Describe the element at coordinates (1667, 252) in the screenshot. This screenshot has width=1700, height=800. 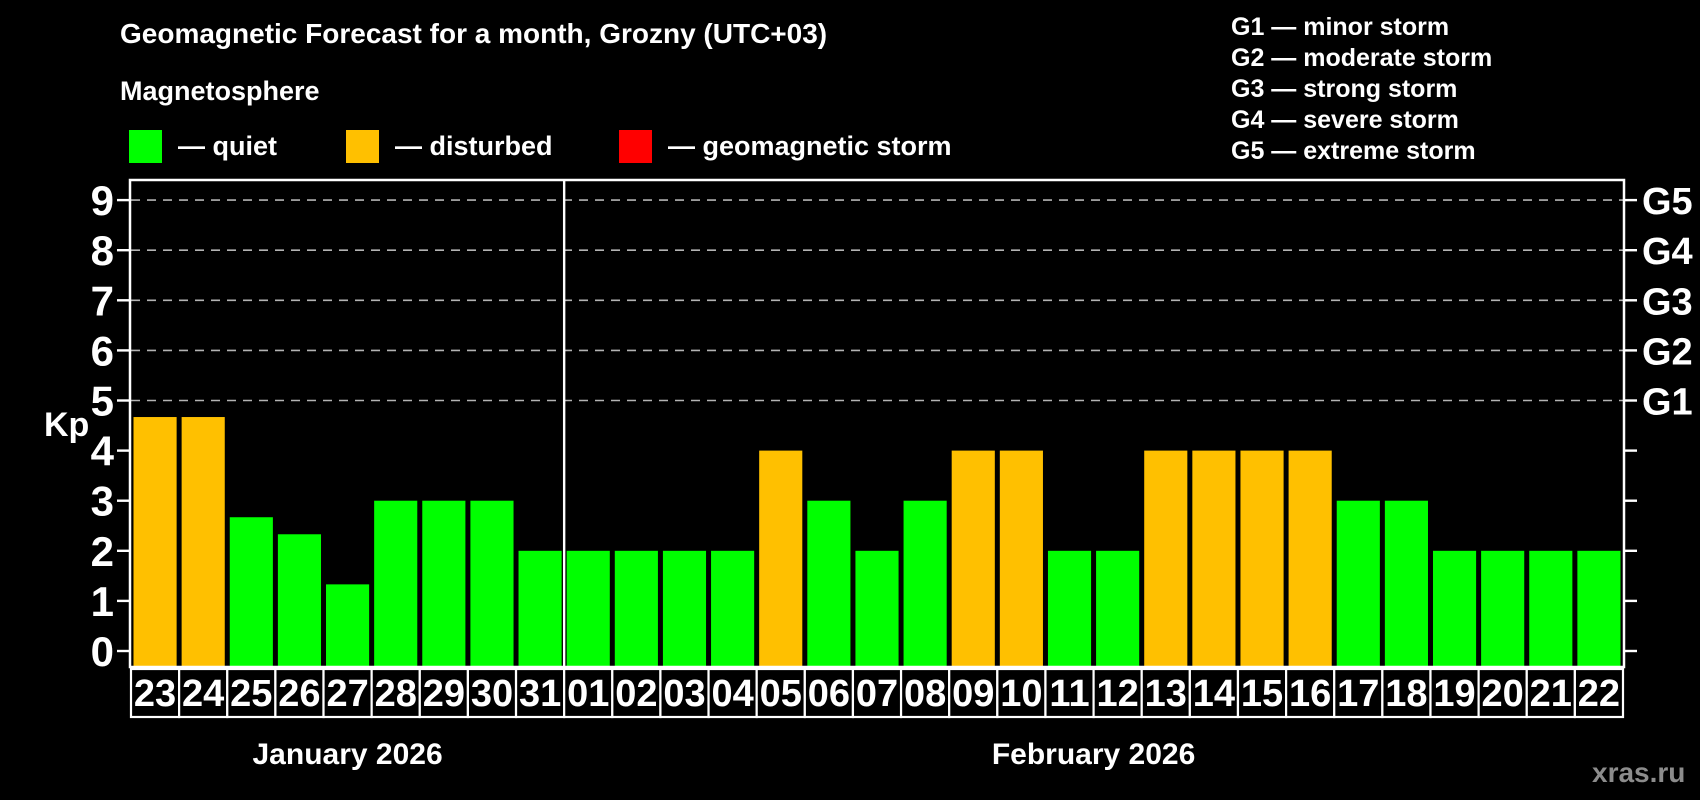
I see `right-axis-label-g4: G4` at that location.